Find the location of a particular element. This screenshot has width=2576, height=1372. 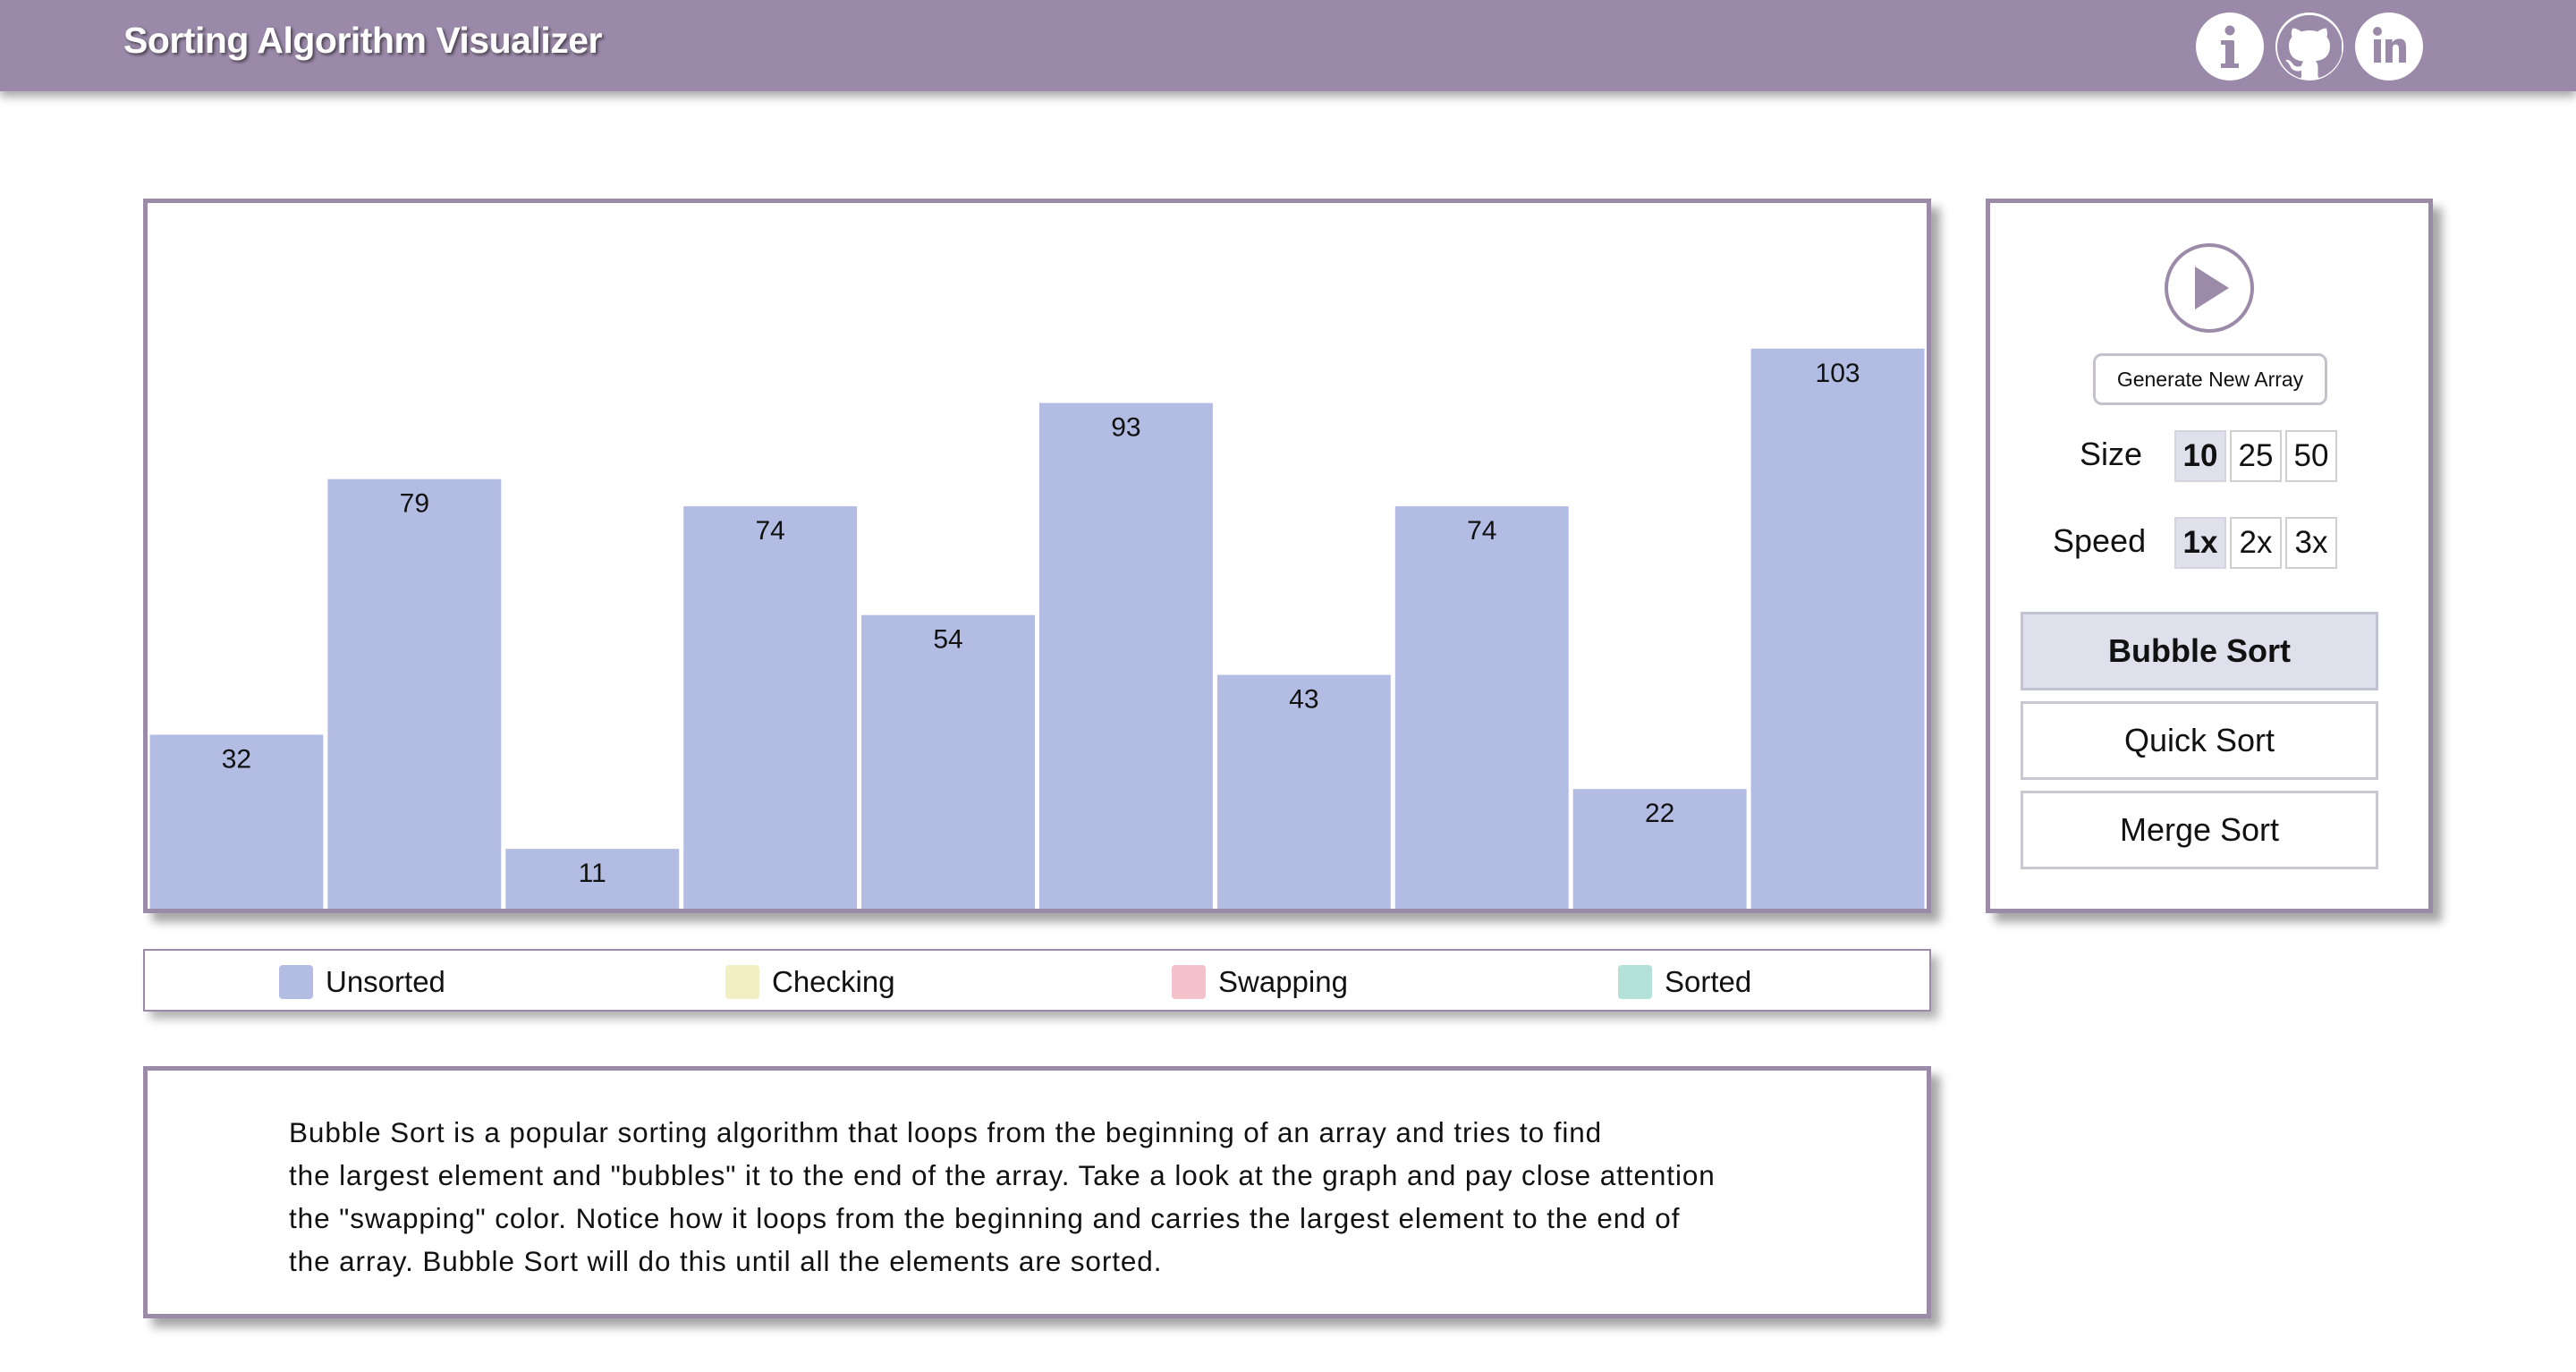

legend-item-checking: Checking is located at coordinates (810, 982).